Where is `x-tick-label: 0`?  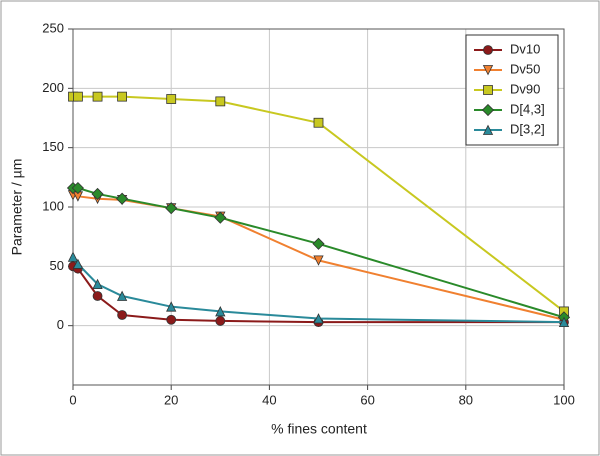
x-tick-label: 0 is located at coordinates (72, 399).